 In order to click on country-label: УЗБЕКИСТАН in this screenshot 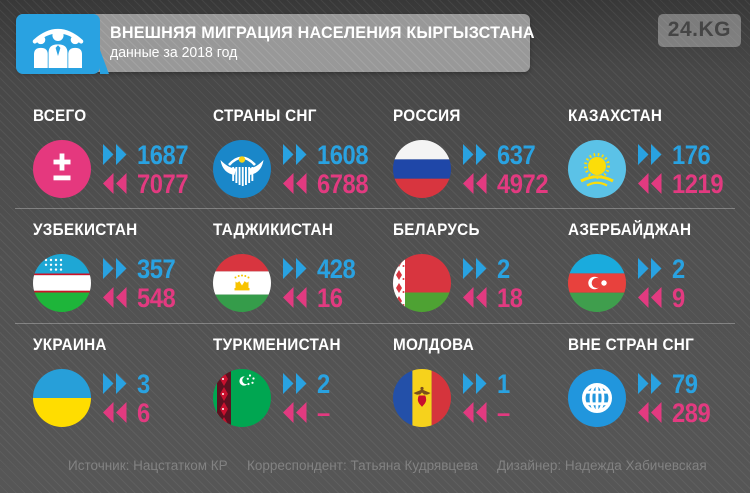, I will do `click(85, 229)`.